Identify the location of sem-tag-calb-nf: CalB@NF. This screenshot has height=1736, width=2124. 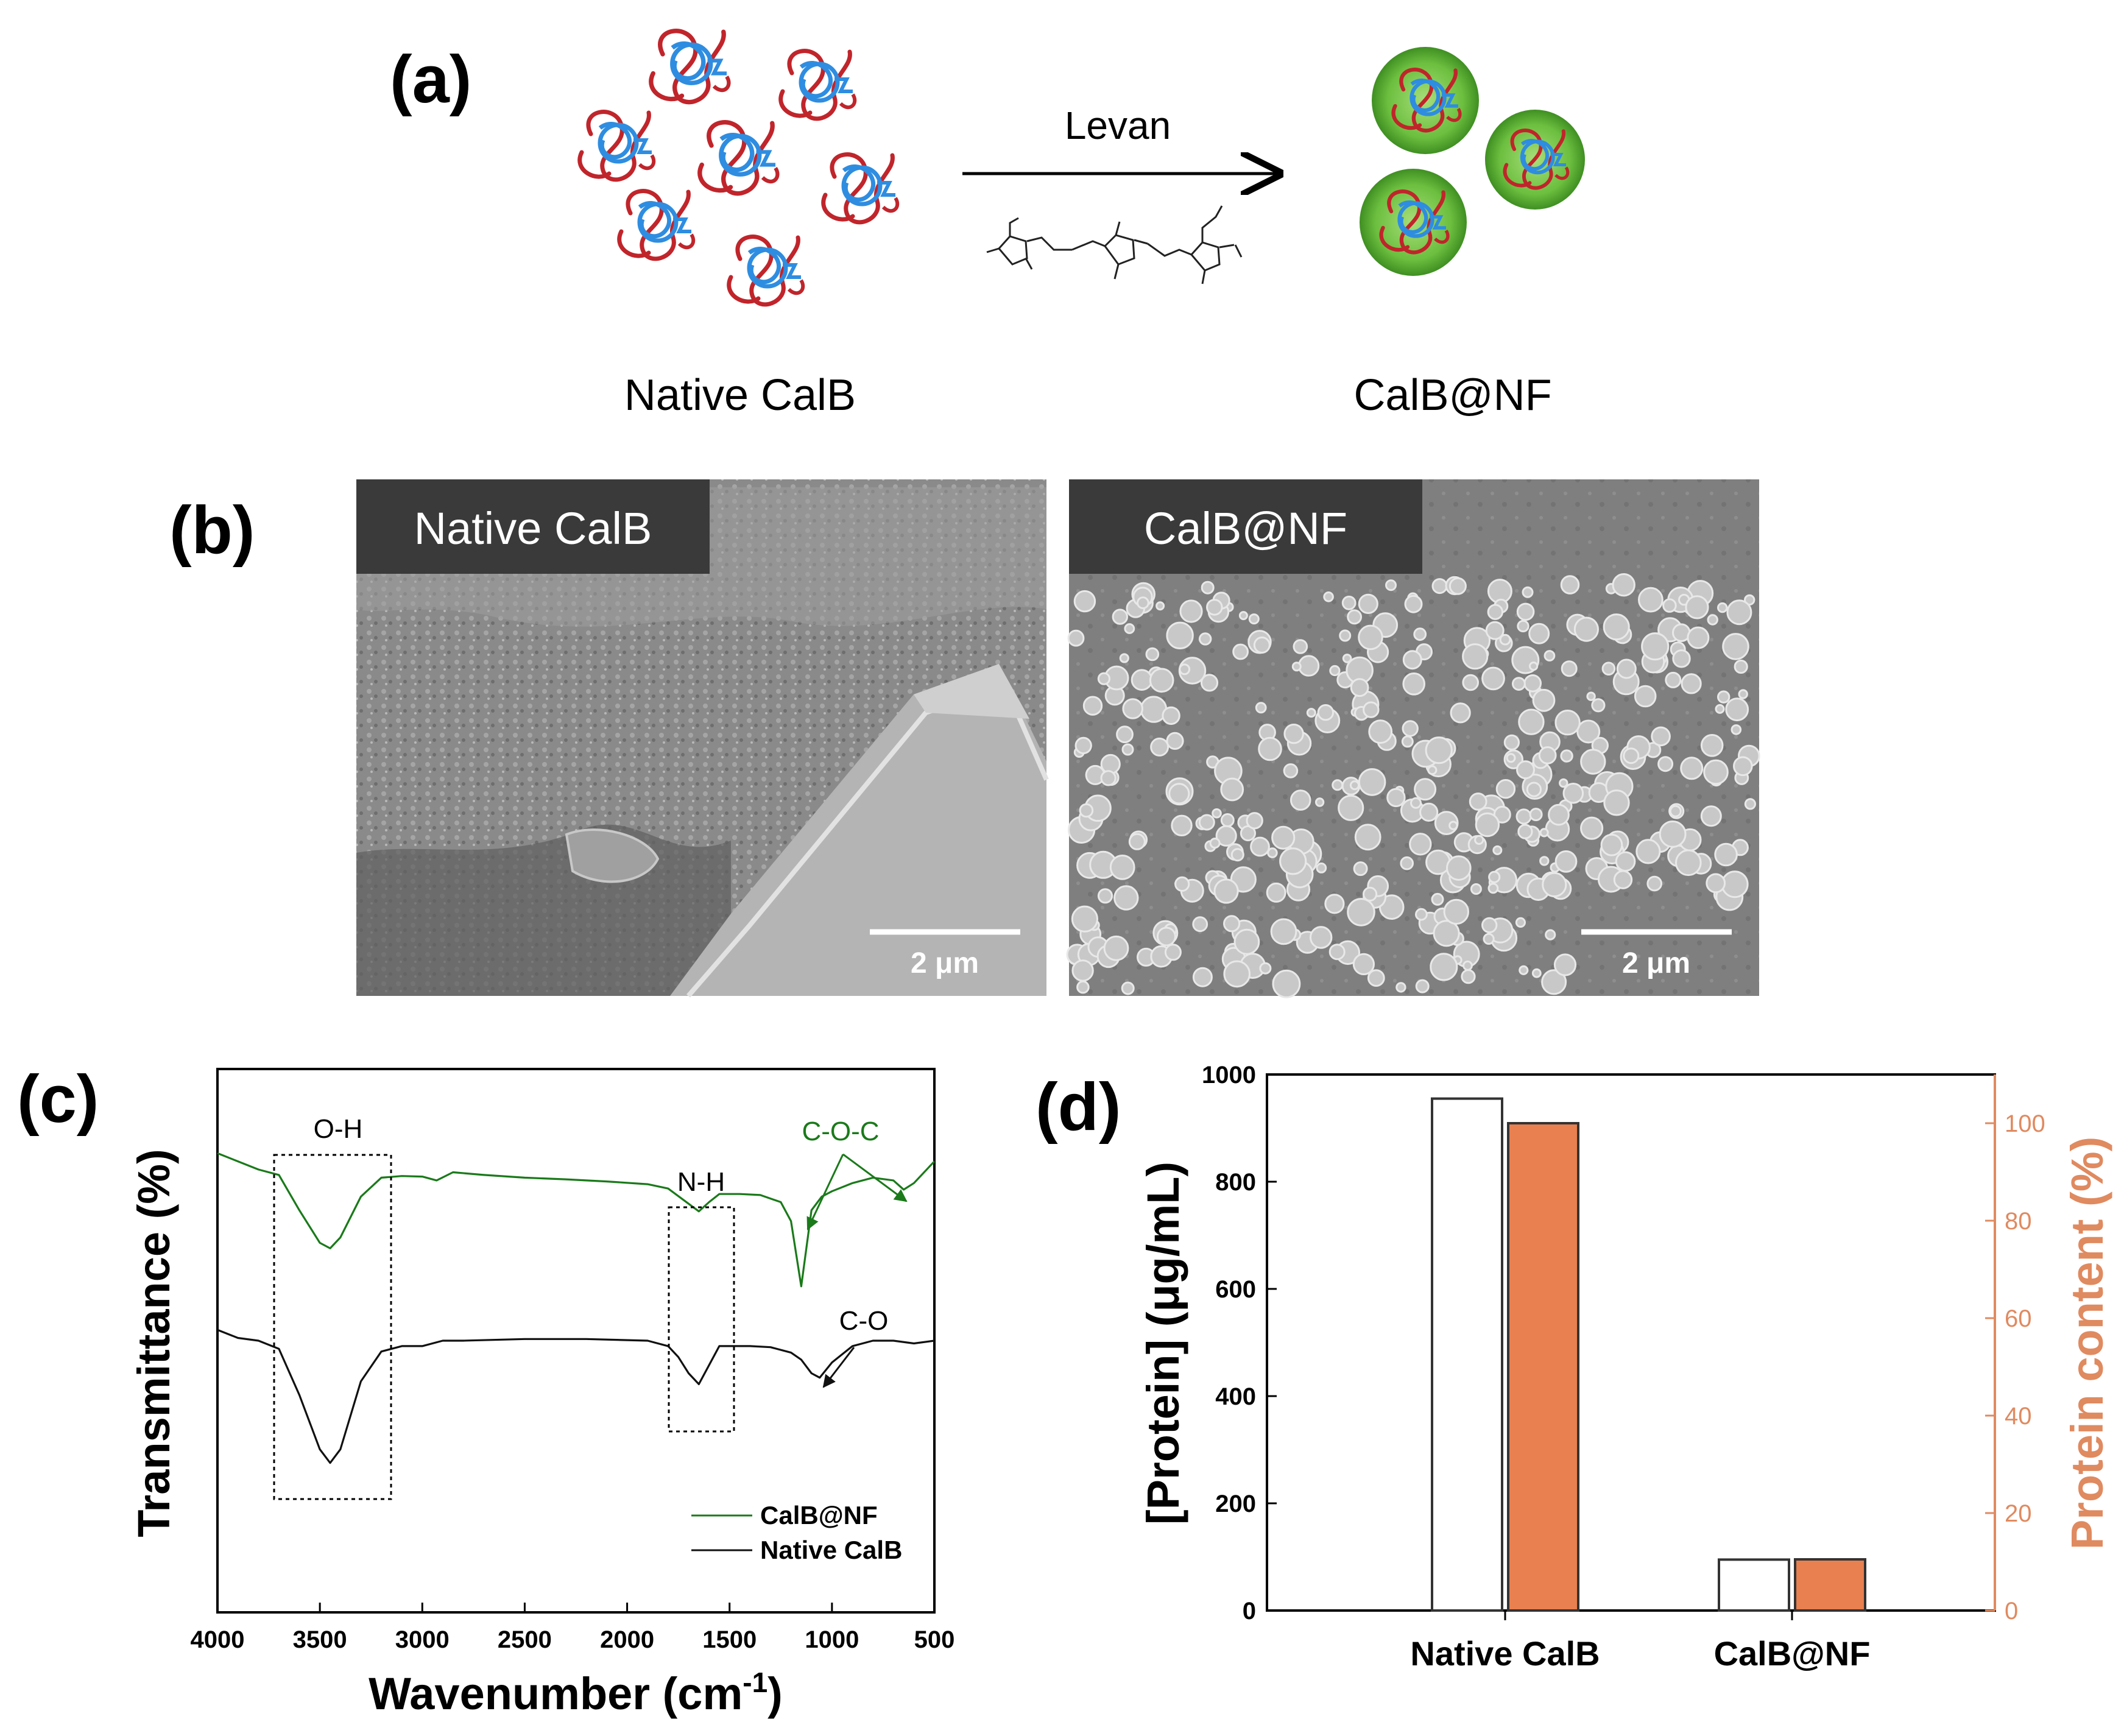
(1245, 526).